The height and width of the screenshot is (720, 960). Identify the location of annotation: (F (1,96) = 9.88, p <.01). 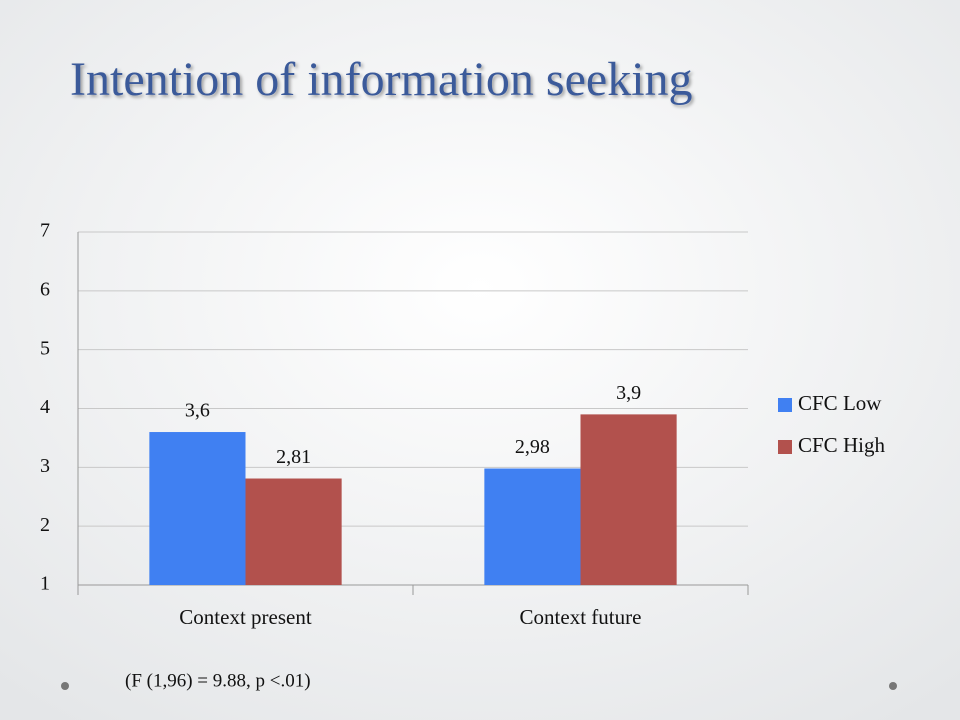
(218, 680).